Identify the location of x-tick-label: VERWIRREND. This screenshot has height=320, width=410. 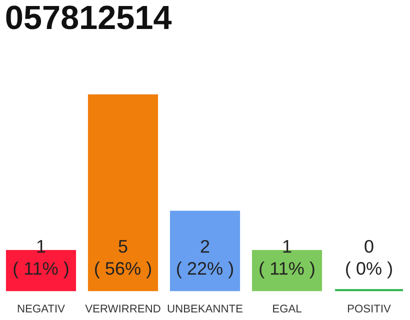
(122, 308).